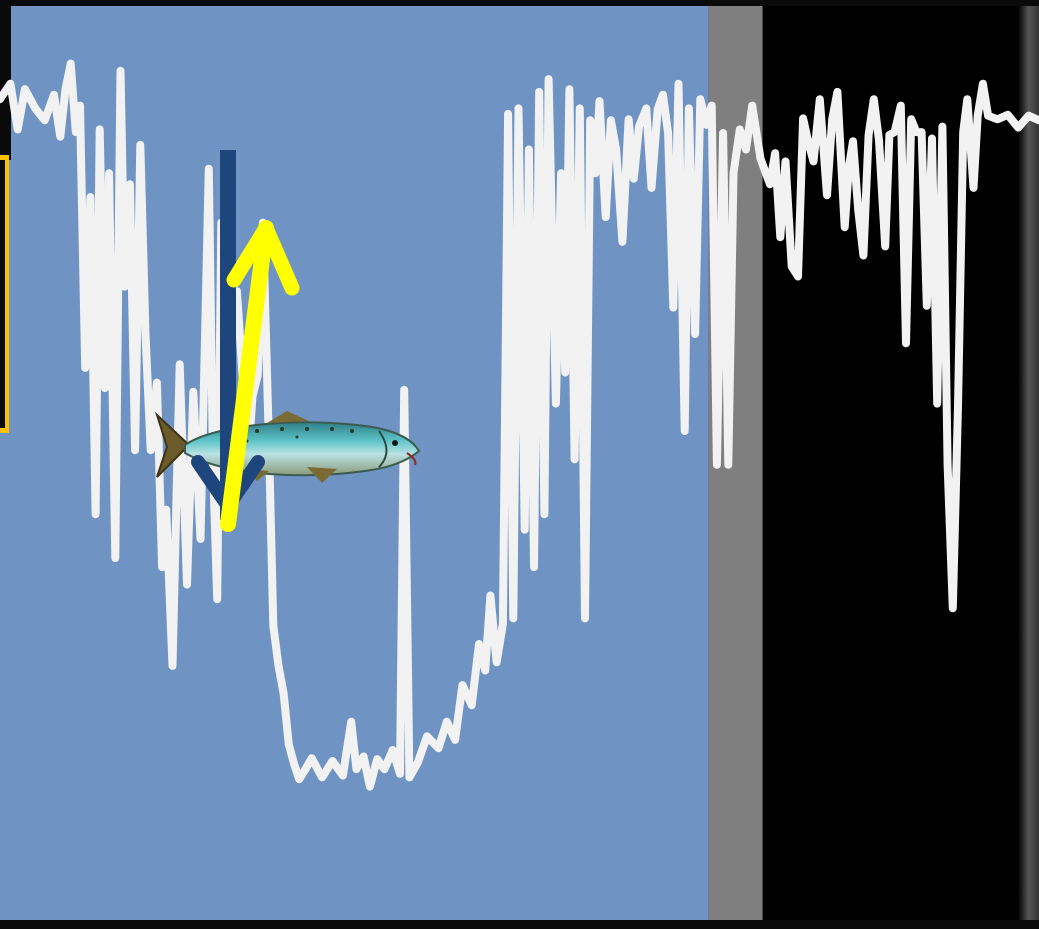 The height and width of the screenshot is (929, 1039). What do you see at coordinates (519, 924) in the screenshot?
I see `bottom-frame` at bounding box center [519, 924].